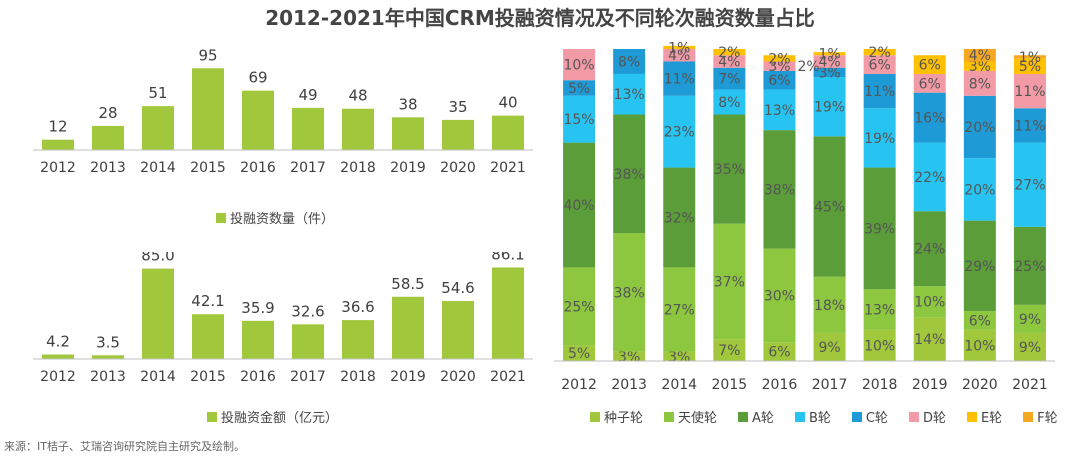 This screenshot has height=464, width=1080. I want to click on count-data-label: 28, so click(107, 113).